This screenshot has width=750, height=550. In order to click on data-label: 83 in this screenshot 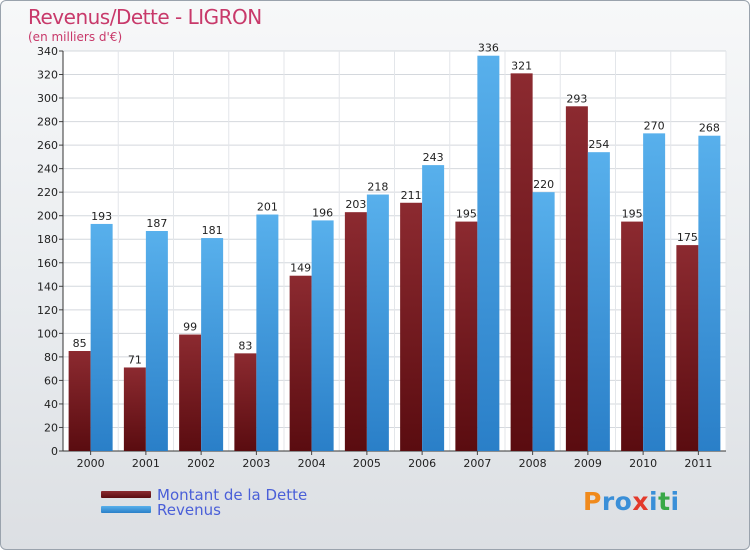, I will do `click(245, 345)`.